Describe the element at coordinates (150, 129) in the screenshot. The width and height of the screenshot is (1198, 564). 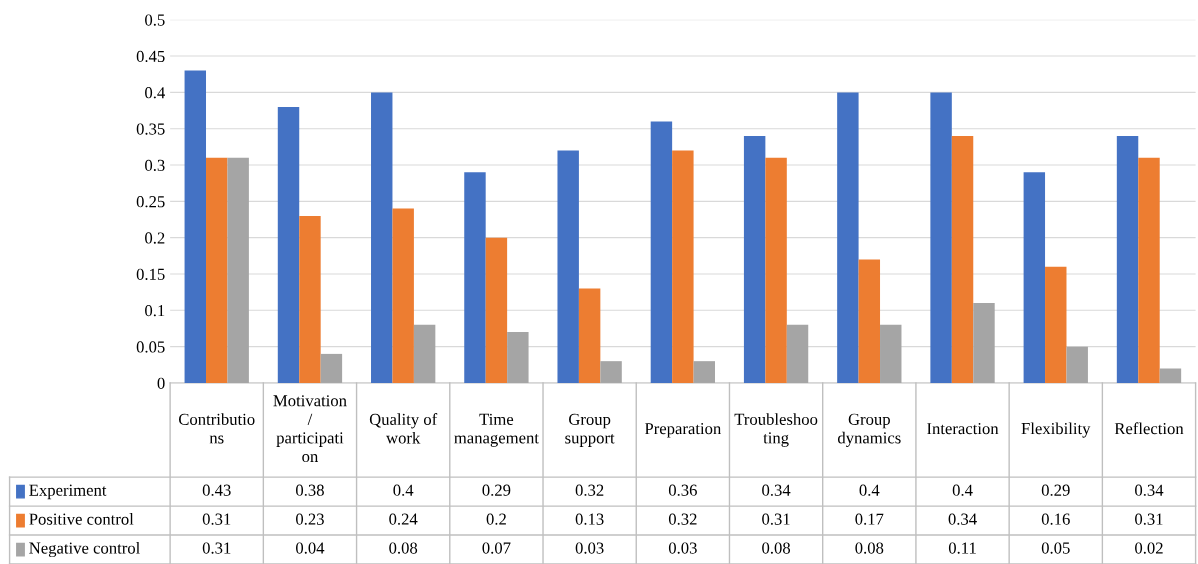
I see `y-tick-label: 0.35` at that location.